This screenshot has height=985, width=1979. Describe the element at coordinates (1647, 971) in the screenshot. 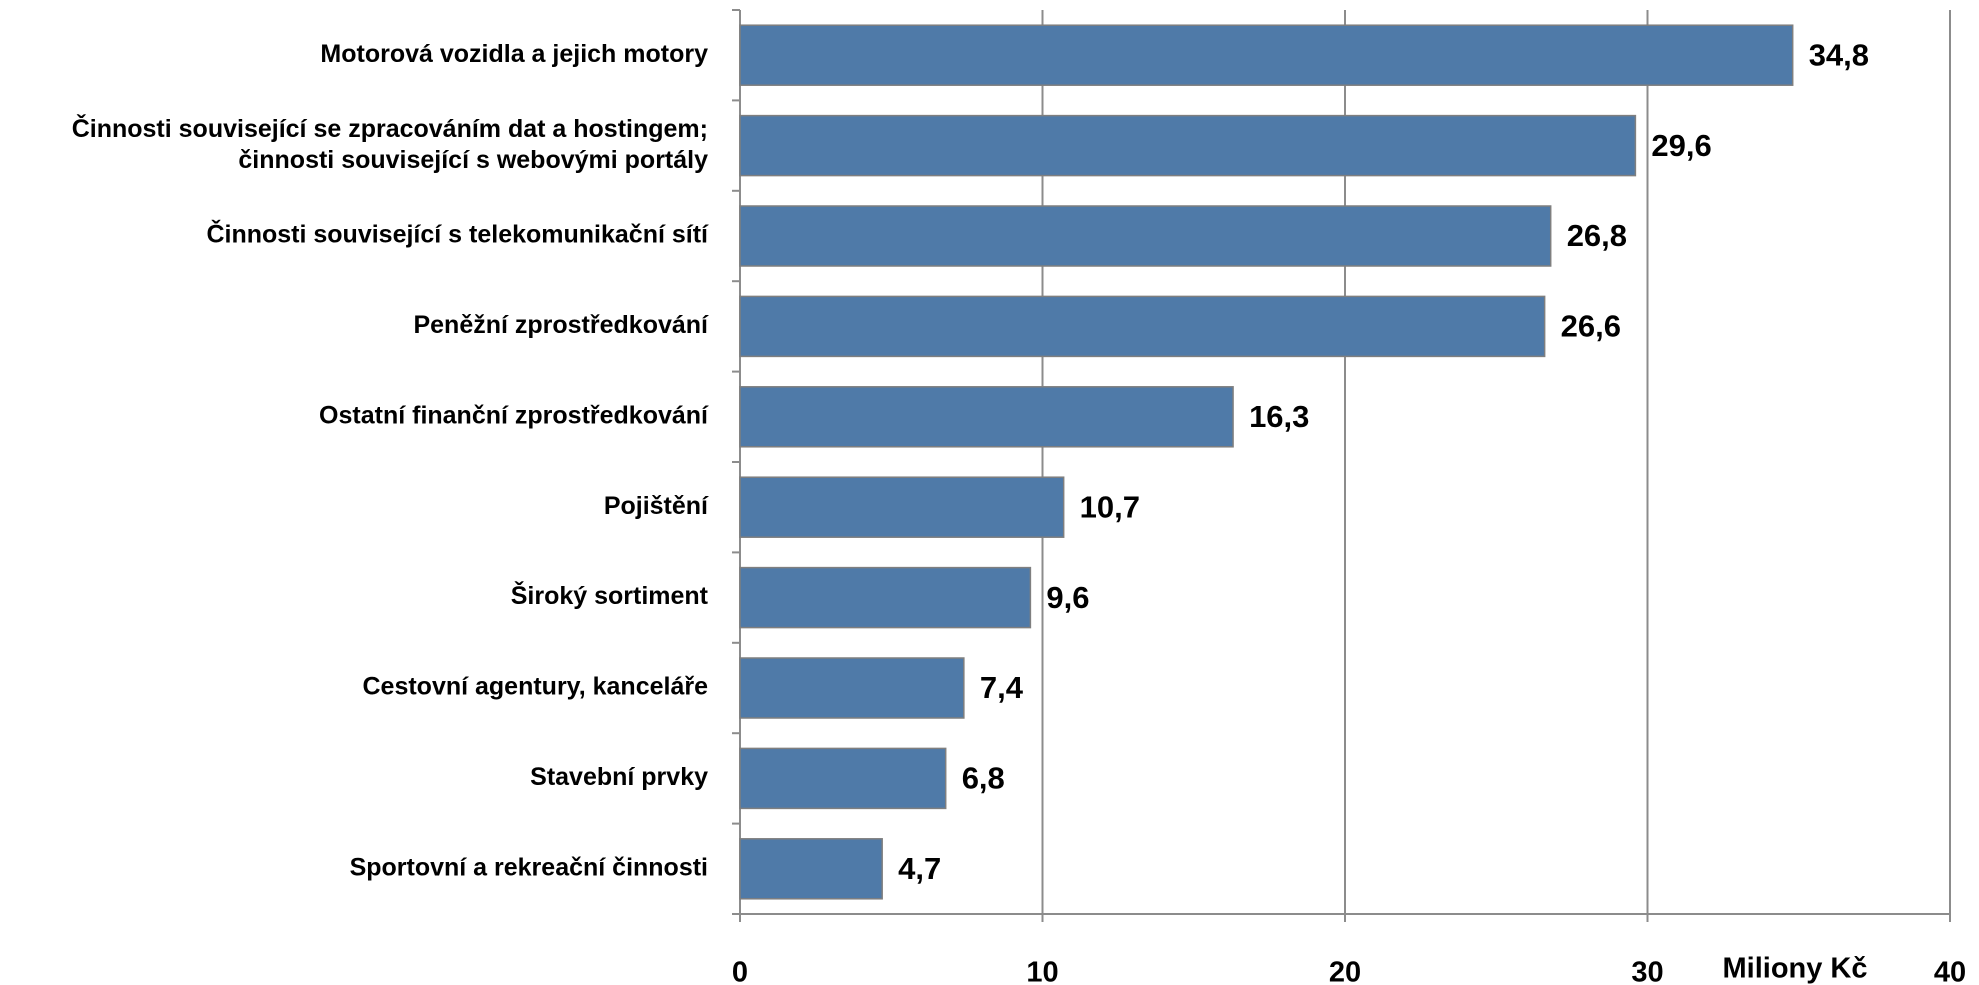

I see `x-tick-label: 30` at that location.